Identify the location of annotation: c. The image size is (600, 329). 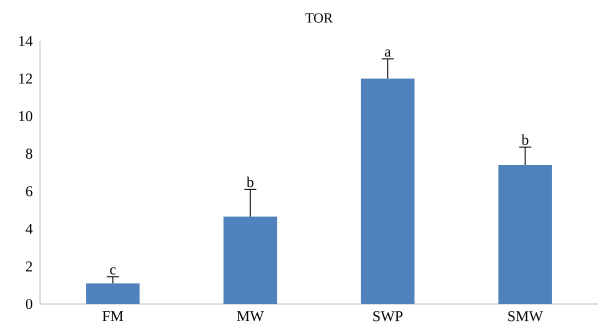
(113, 271).